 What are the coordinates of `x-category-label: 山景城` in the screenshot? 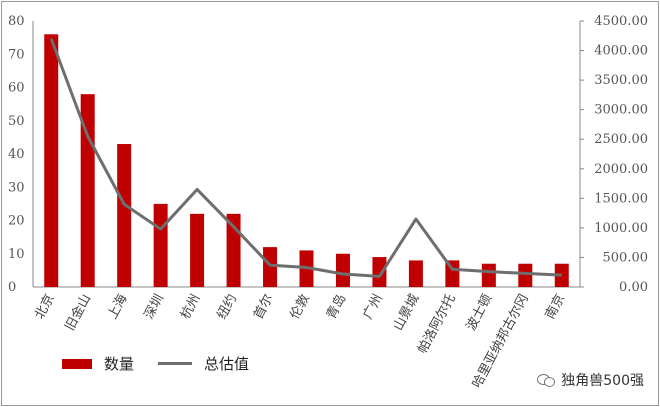 It's located at (407, 312).